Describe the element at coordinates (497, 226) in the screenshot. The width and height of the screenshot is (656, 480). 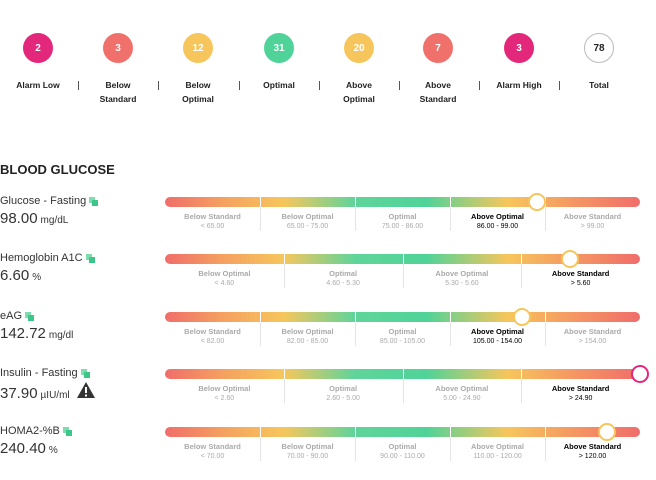
I see `segment-range: 86.00 - 99.00` at that location.